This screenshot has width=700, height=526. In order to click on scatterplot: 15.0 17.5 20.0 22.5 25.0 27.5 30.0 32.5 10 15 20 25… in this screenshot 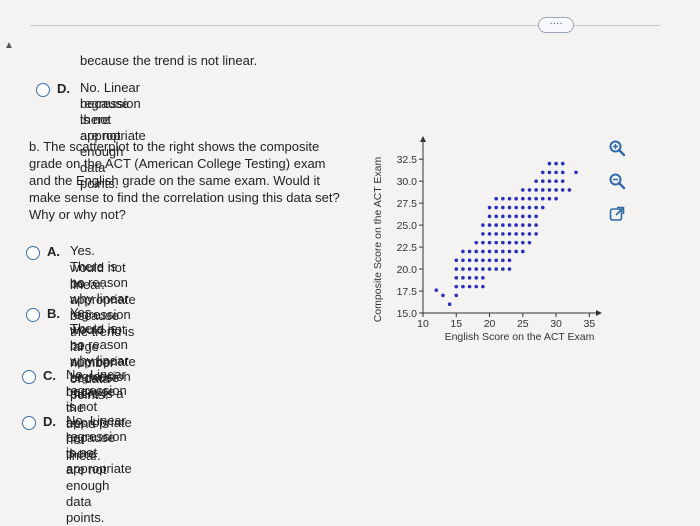, I will do `click(487, 239)`.